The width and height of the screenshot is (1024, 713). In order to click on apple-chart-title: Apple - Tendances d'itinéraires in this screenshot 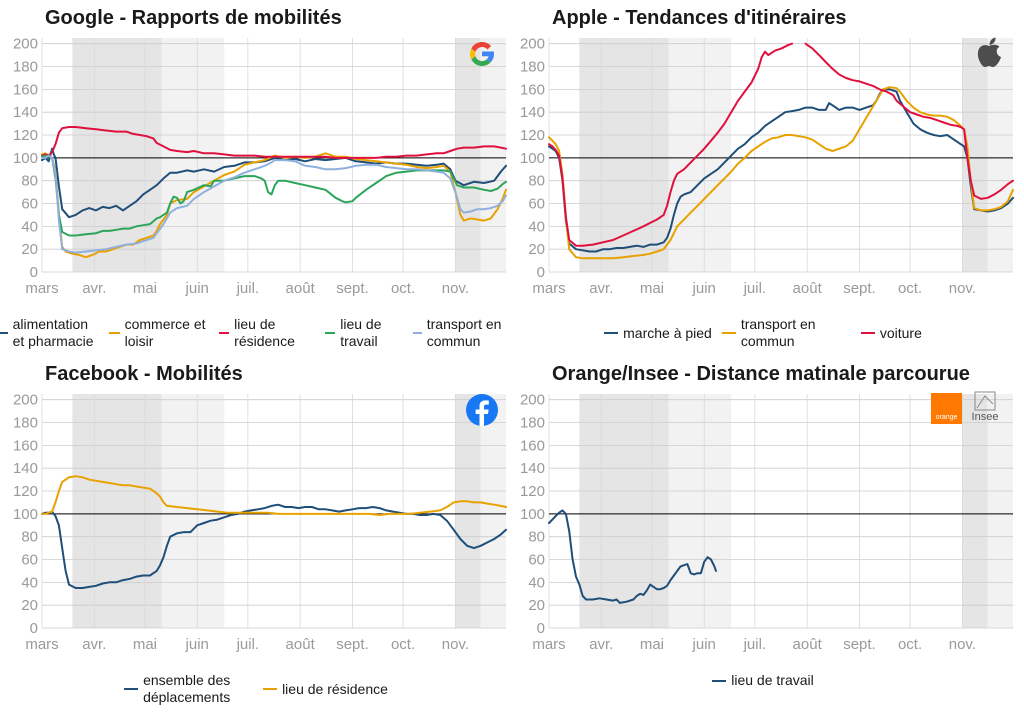, I will do `click(699, 18)`.